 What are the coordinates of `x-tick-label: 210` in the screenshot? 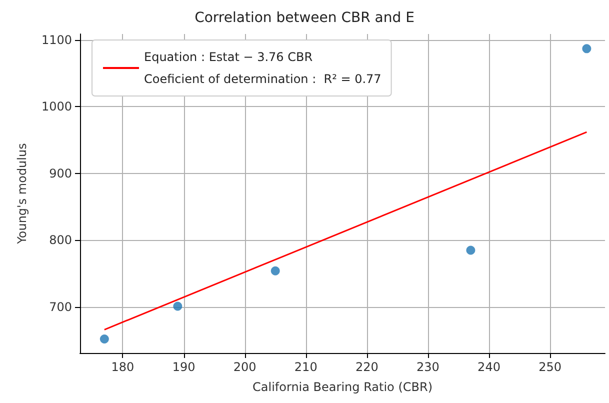 It's located at (306, 367).